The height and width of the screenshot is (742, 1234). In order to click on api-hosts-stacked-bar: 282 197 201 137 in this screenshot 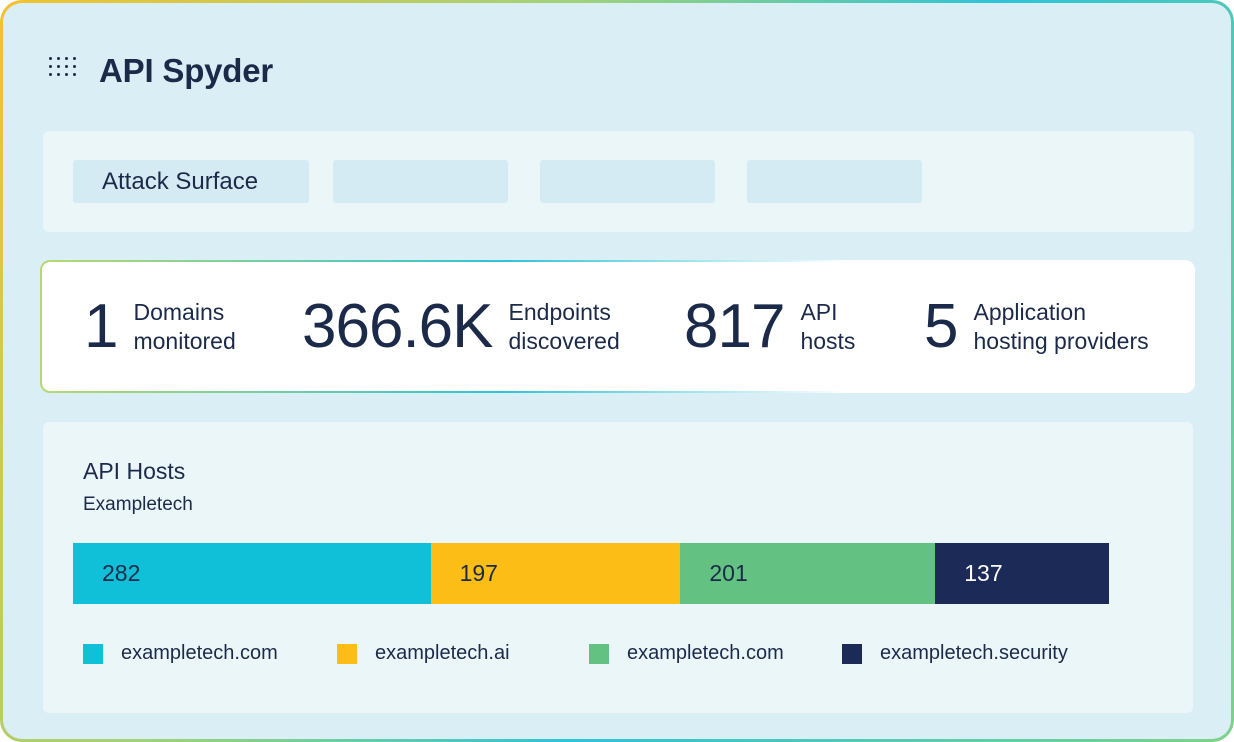, I will do `click(591, 573)`.